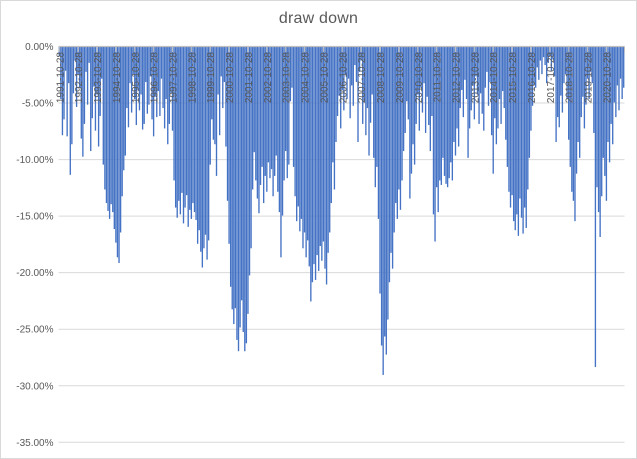  Describe the element at coordinates (456, 78) in the screenshot. I see `x-axis-label: 2012-10-28` at that location.